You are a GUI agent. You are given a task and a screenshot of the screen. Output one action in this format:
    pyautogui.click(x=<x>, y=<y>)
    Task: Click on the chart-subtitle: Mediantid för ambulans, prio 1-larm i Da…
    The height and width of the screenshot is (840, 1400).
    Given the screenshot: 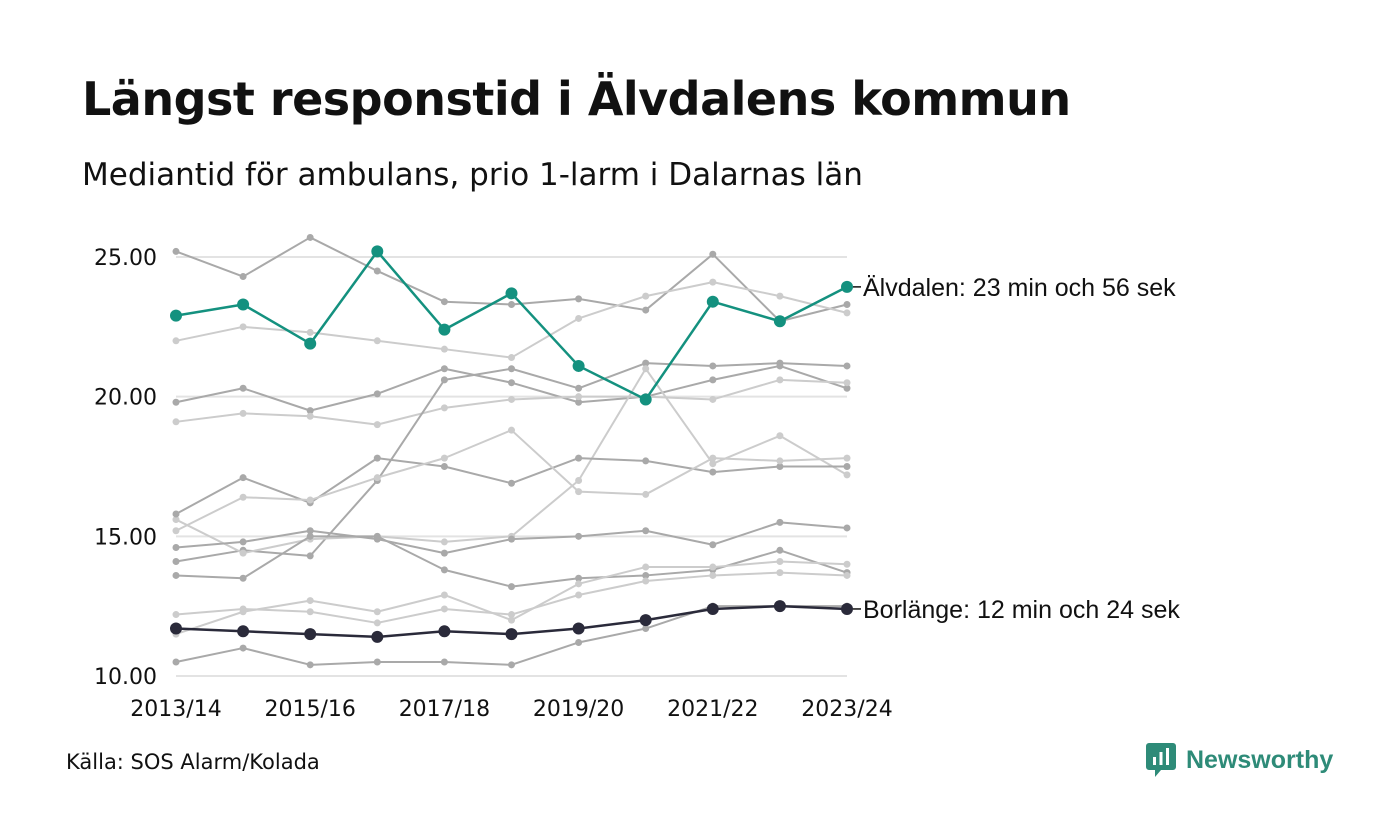 What is the action you would take?
    pyautogui.click(x=472, y=175)
    